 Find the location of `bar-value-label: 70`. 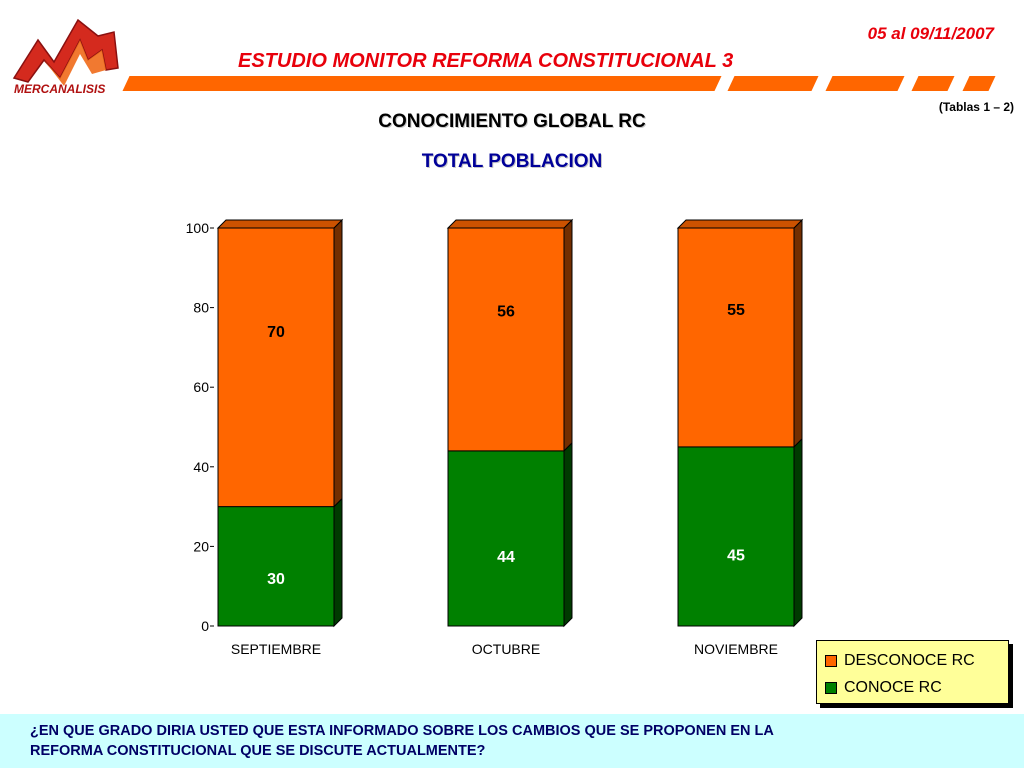

bar-value-label: 70 is located at coordinates (276, 332).